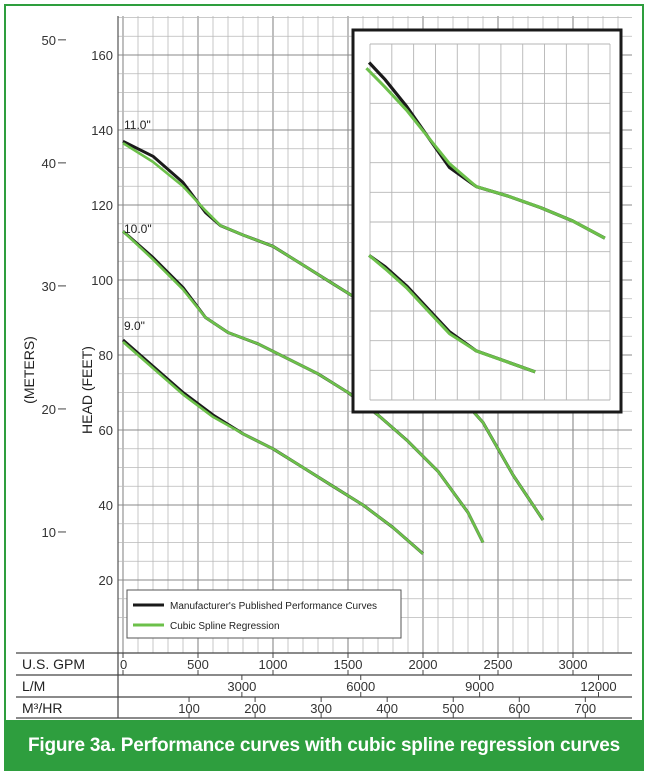 This screenshot has height=777, width=650. Describe the element at coordinates (225, 626) in the screenshot. I see `legend-label-regression: Cubic Spline Regression` at that location.